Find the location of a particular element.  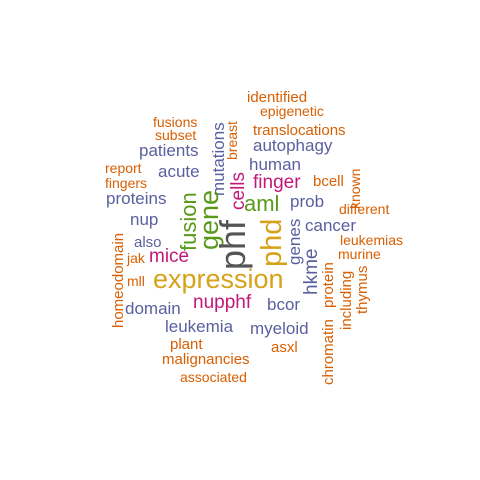

word-hkme: hkme is located at coordinates (311, 271).